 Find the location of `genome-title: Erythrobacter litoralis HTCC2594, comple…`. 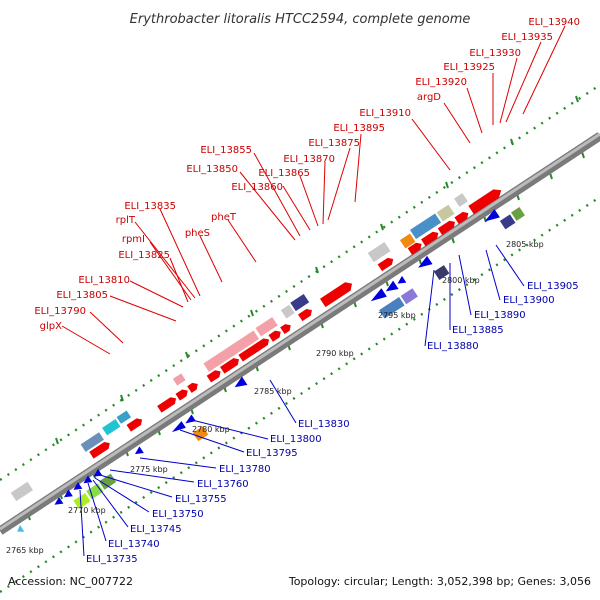

genome-title: Erythrobacter litoralis HTCC2594, comple… is located at coordinates (300, 19).